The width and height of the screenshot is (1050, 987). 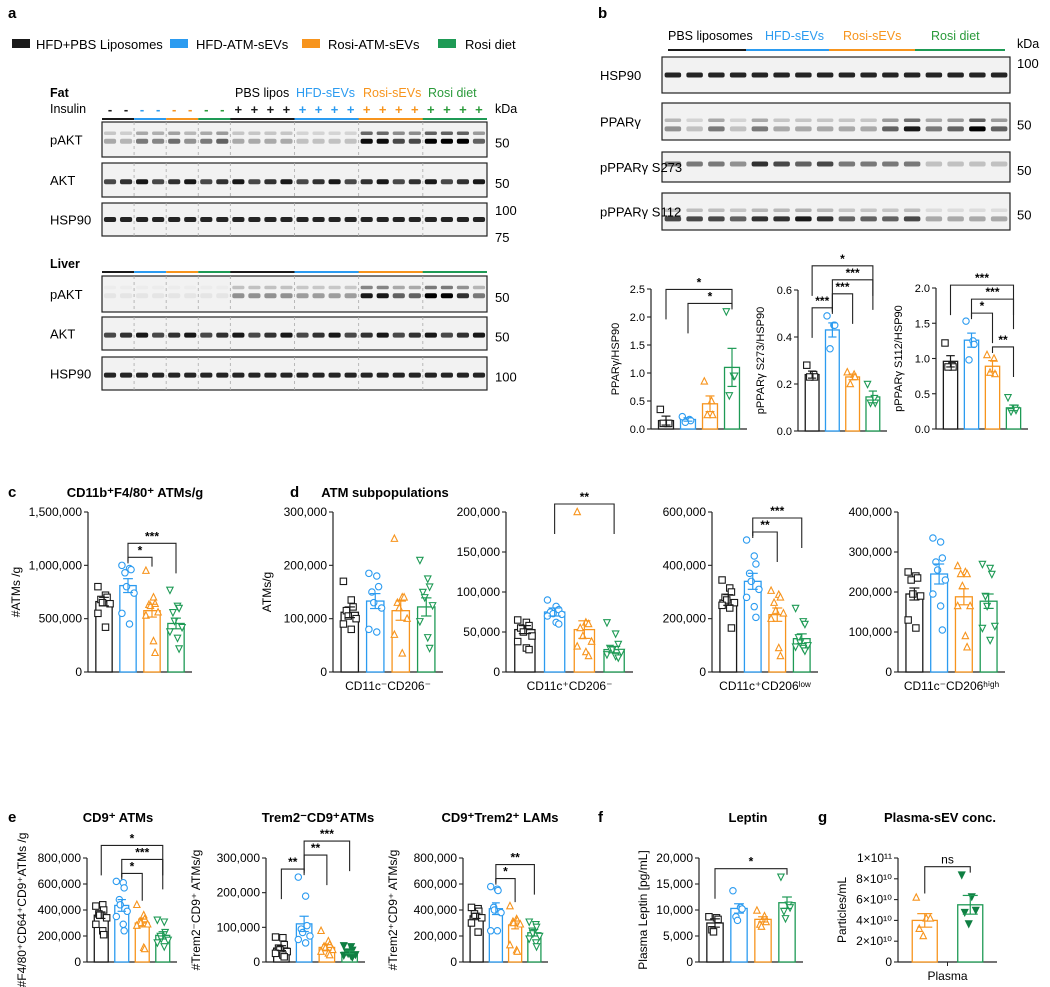 I want to click on y-tick-label: 100,000, so click(x=306, y=619).